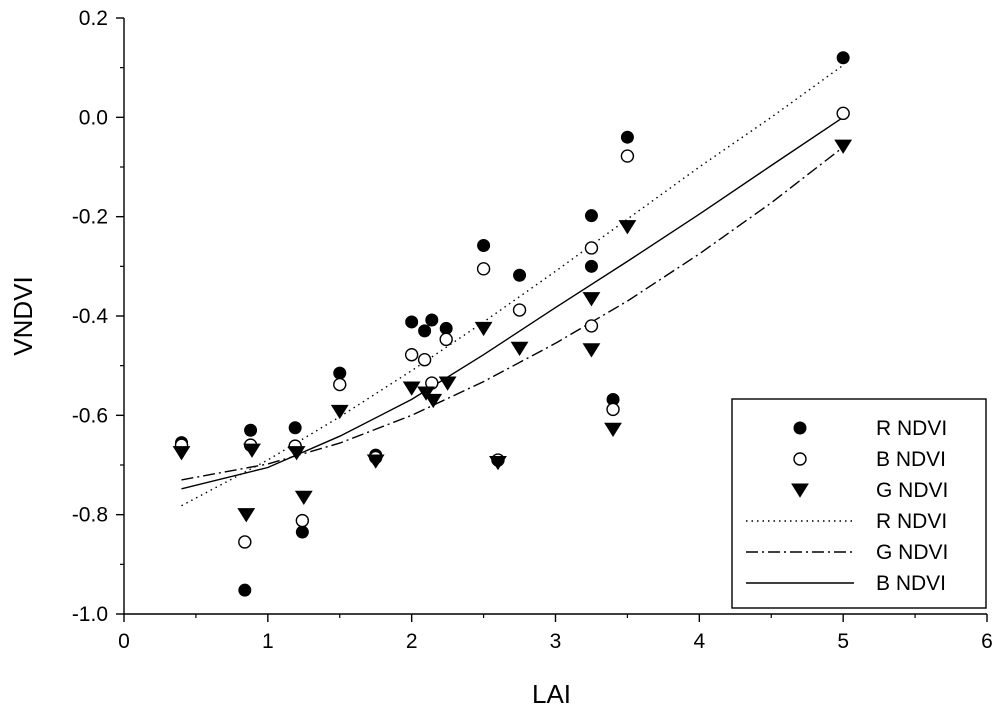  I want to click on x-tick-label: 2, so click(412, 641).